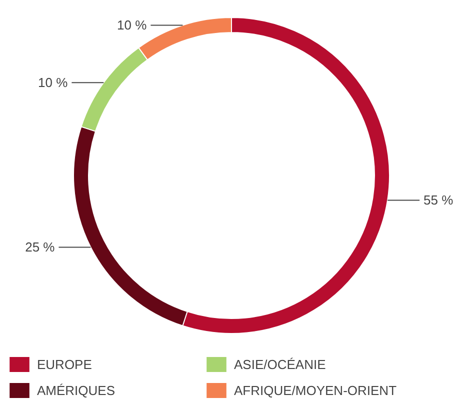  What do you see at coordinates (280, 364) in the screenshot?
I see `legend-label: ASIE/OCÉANIE` at bounding box center [280, 364].